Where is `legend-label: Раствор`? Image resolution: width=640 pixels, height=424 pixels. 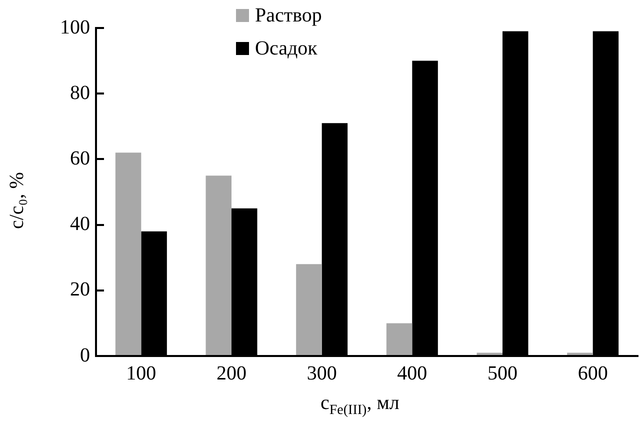
legend-label: Раствор is located at coordinates (288, 15).